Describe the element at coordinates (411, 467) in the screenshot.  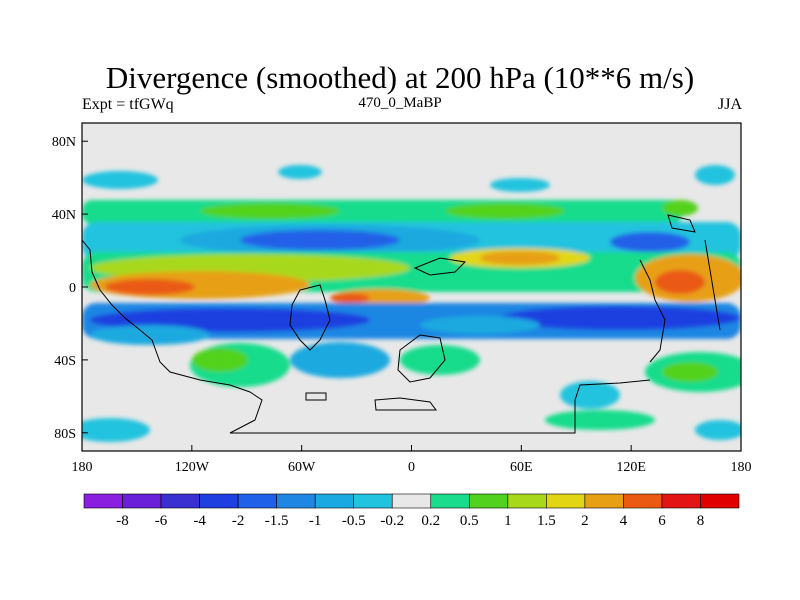
I see `x-tick-label: 0` at that location.